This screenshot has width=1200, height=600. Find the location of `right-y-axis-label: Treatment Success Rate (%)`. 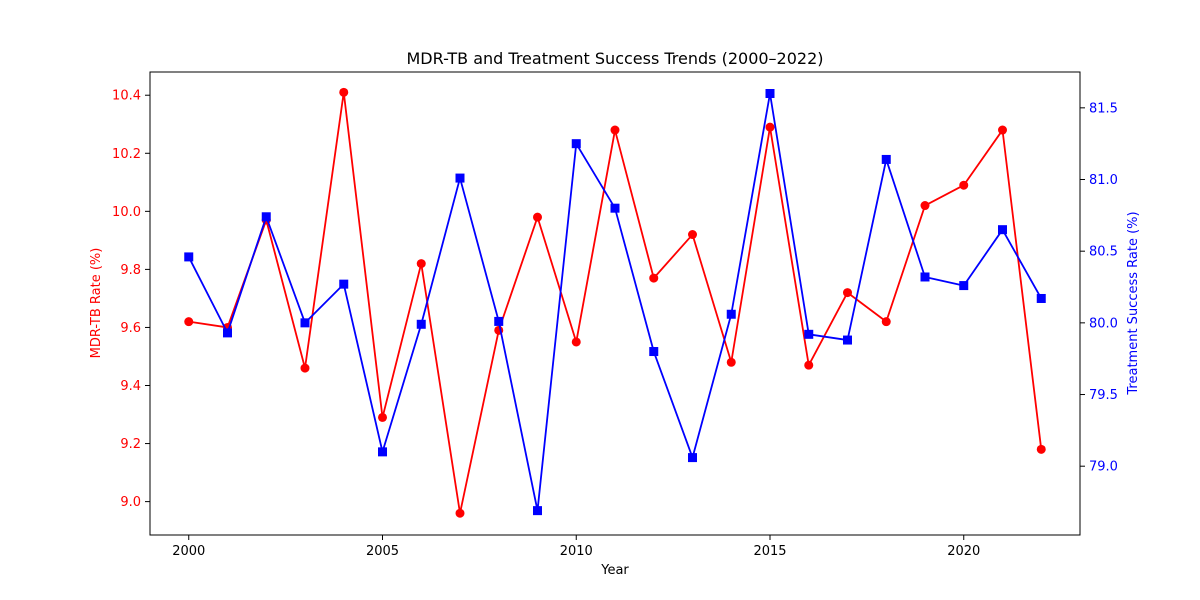

right-y-axis-label: Treatment Success Rate (%) is located at coordinates (1133, 303).